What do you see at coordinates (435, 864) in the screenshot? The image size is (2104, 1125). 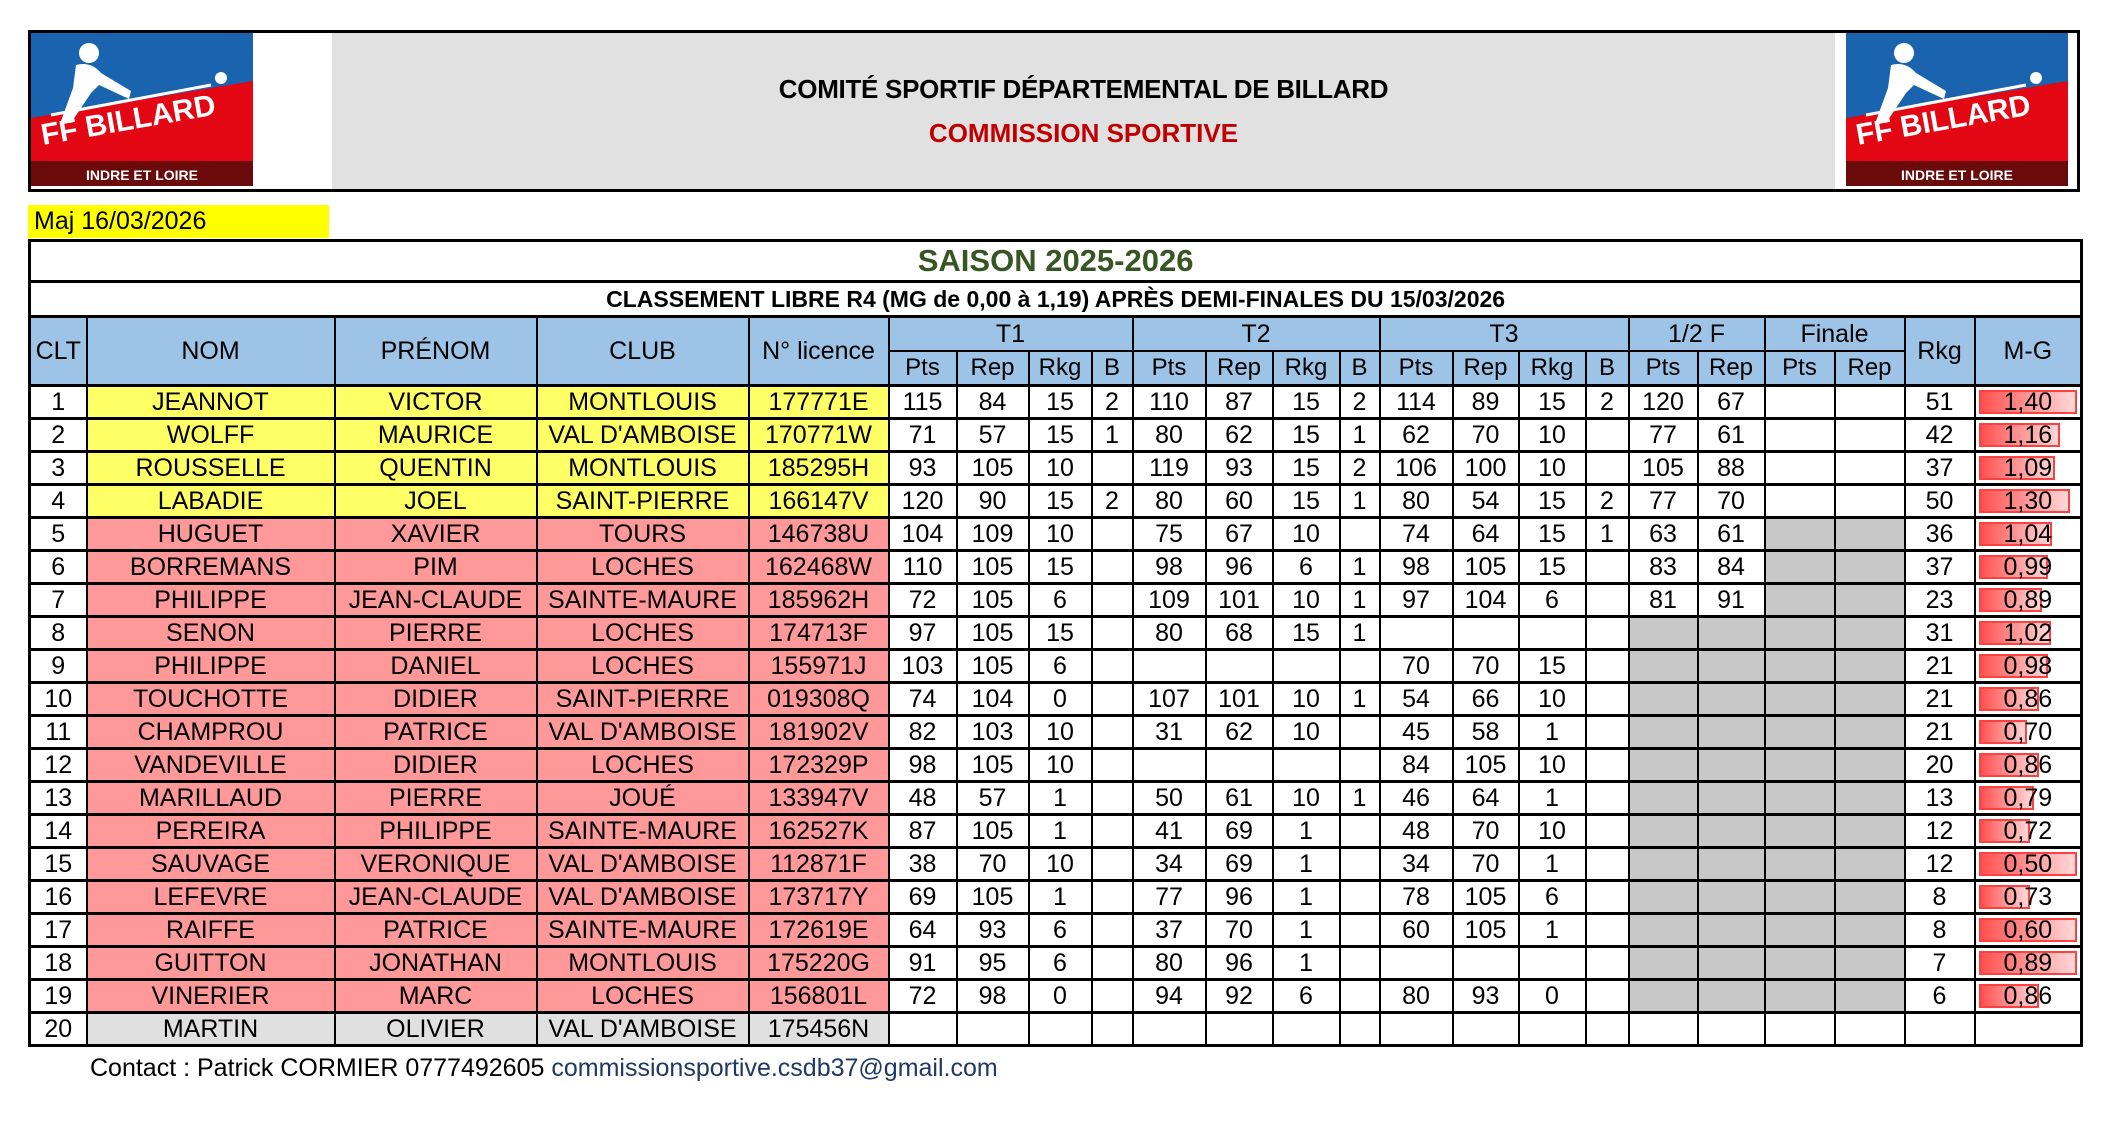 I see `cell-prenom: VERONIQUE` at bounding box center [435, 864].